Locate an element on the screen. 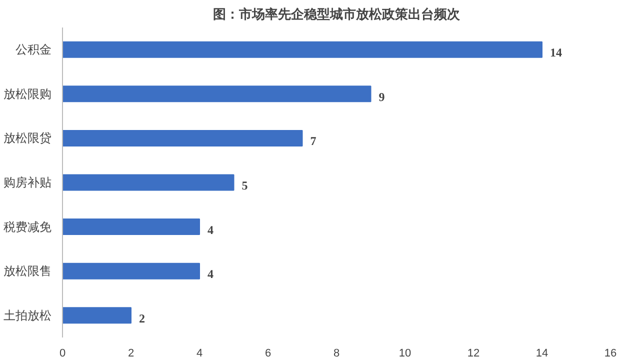 This screenshot has height=359, width=640. x-tick-label: 6 is located at coordinates (268, 353).